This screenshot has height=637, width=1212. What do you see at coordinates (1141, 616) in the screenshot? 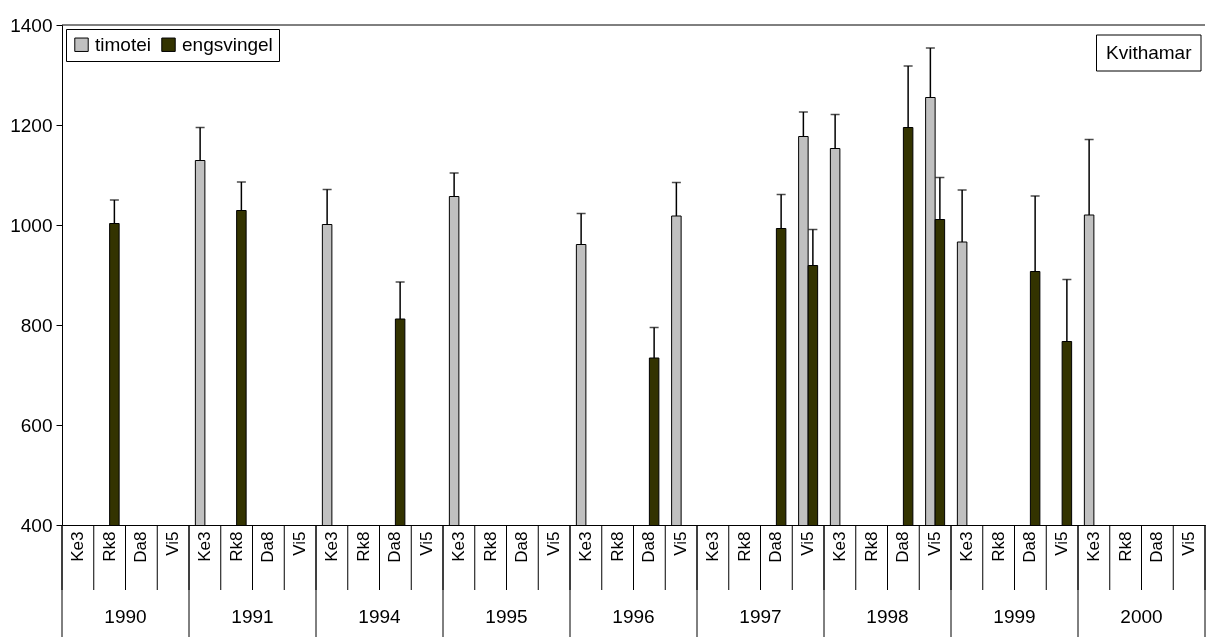
I see `text: 2000` at bounding box center [1141, 616].